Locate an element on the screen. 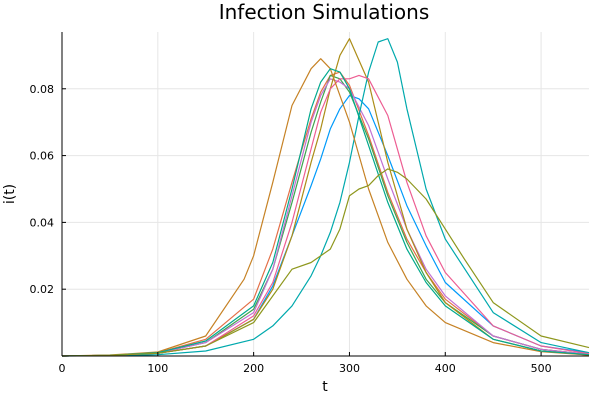 The width and height of the screenshot is (600, 400). x-tick-label: 200 is located at coordinates (253, 368).